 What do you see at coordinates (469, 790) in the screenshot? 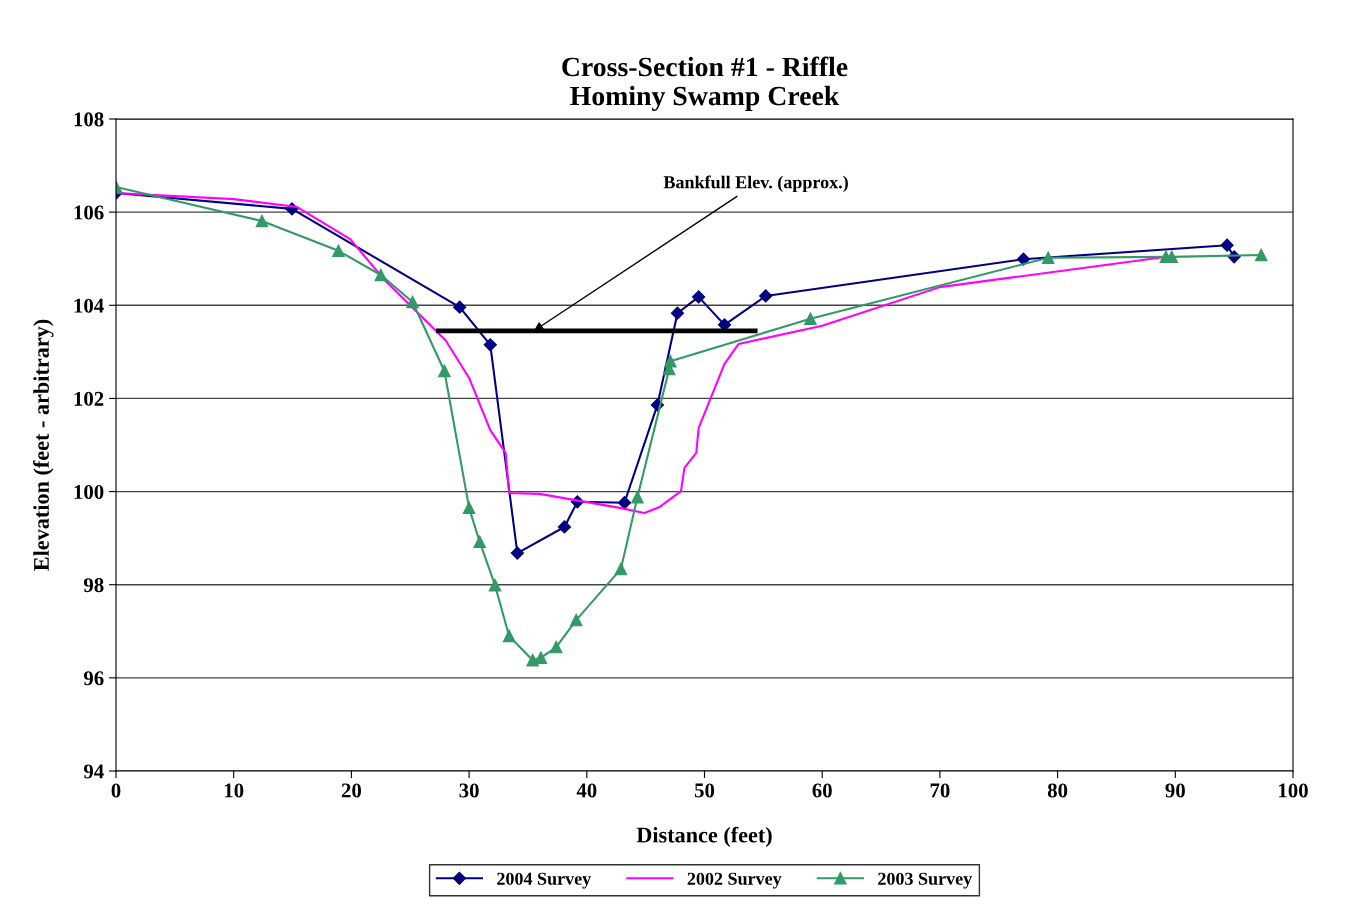
I see `x-tick-label: 30` at bounding box center [469, 790].